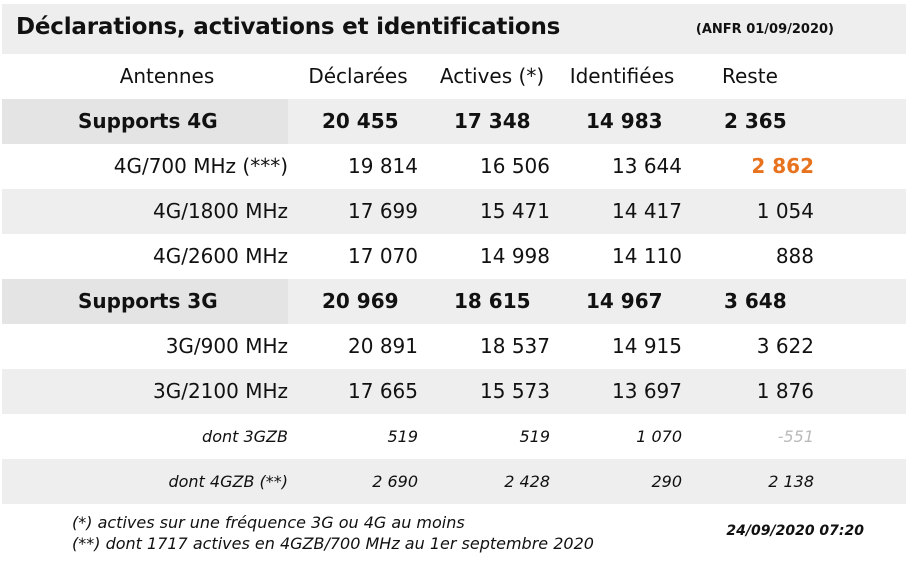 The height and width of the screenshot is (566, 908). What do you see at coordinates (647, 166) in the screenshot?
I see `cell-identifiees: 13 644` at bounding box center [647, 166].